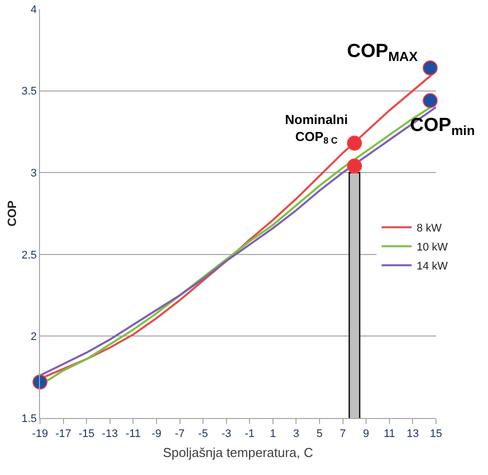 The height and width of the screenshot is (475, 488). What do you see at coordinates (29, 255) in the screenshot?
I see `y-tick-label: 2.5` at bounding box center [29, 255].